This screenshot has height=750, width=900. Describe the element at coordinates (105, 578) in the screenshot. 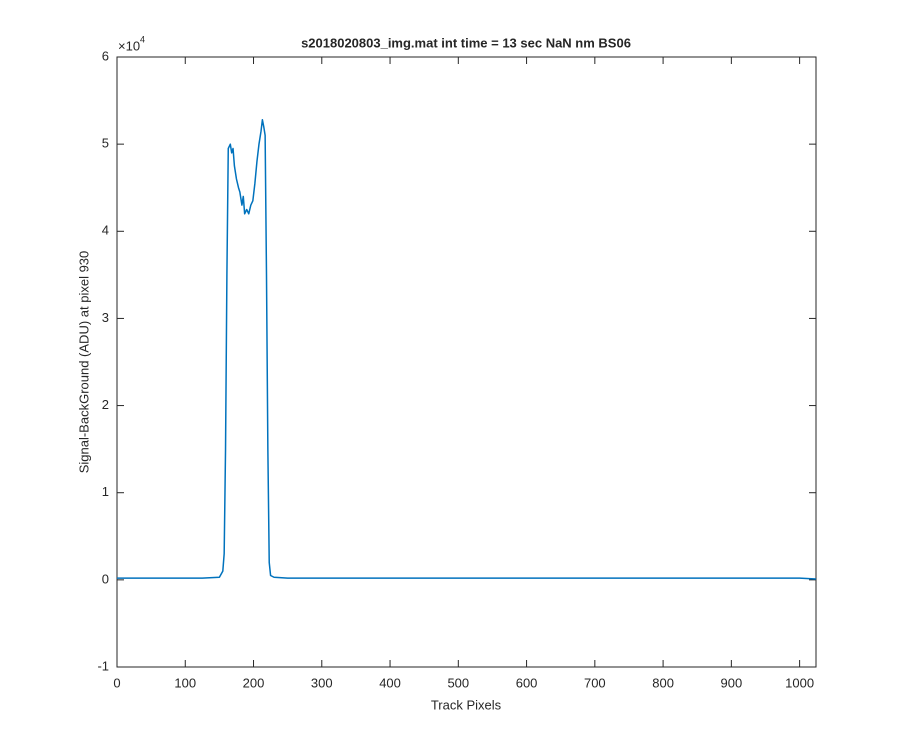

I see `y-tick-label: 0` at that location.